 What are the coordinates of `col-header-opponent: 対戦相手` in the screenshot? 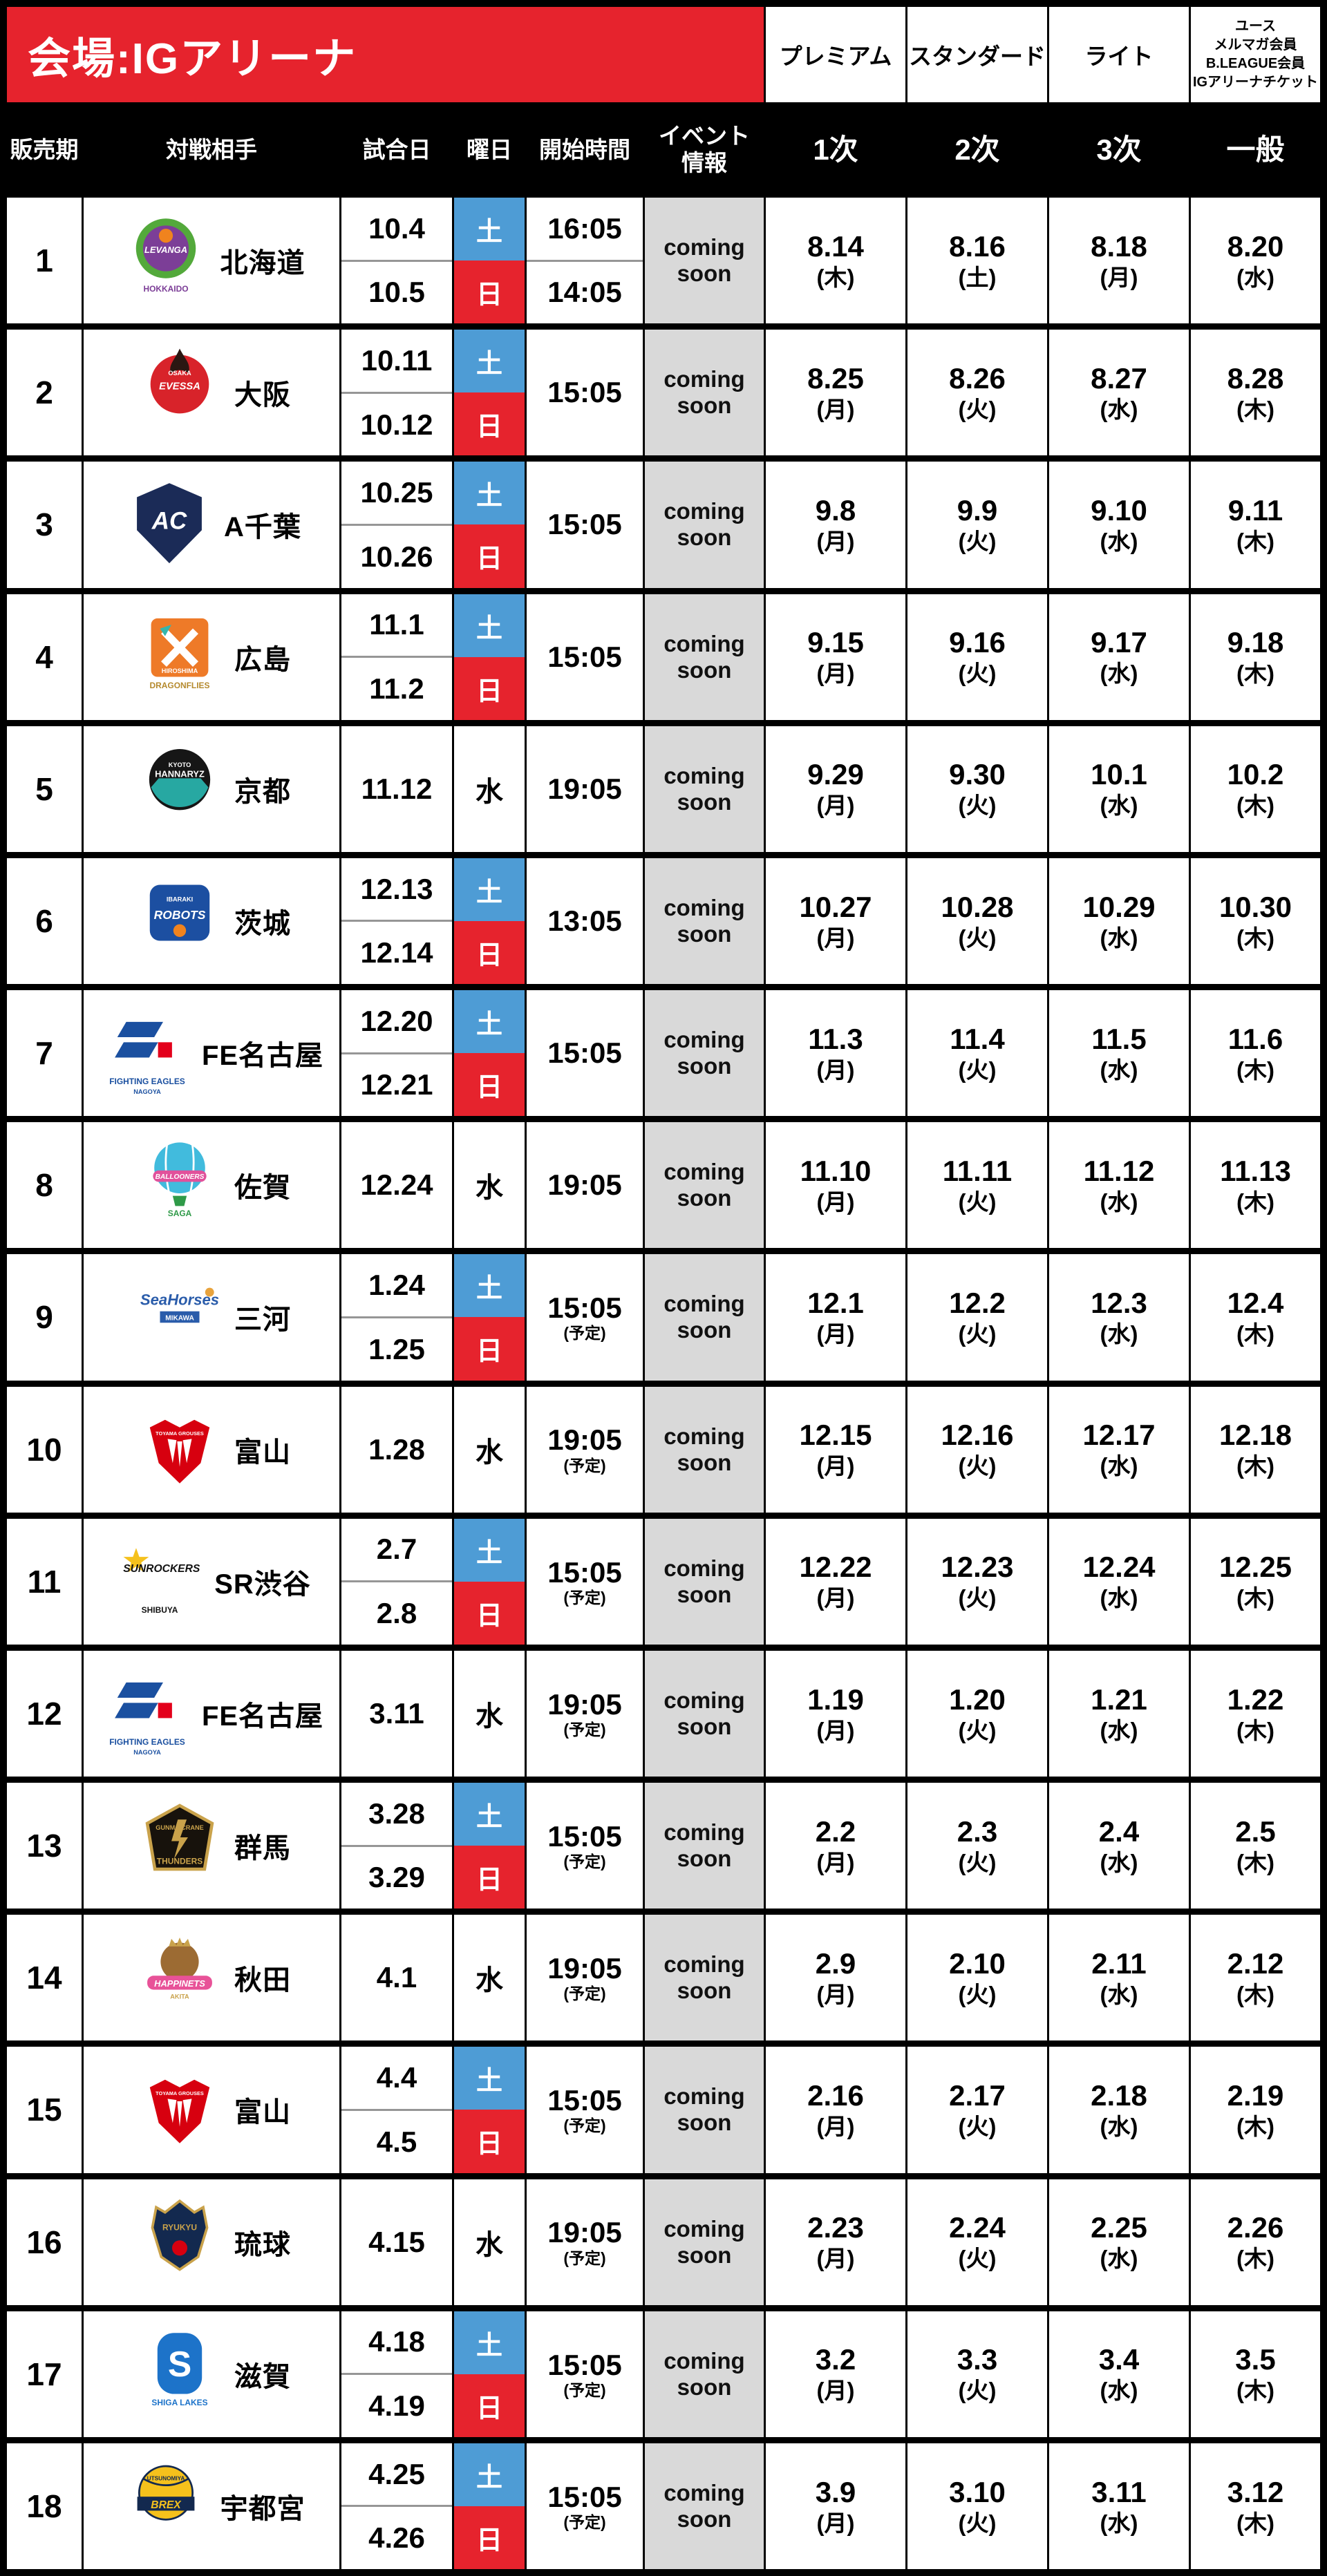 It's located at (211, 149).